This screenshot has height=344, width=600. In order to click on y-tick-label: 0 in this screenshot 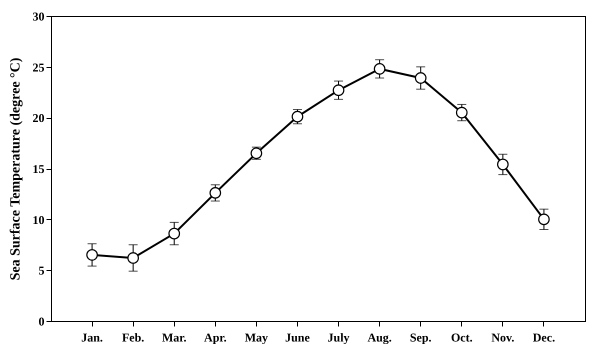, I will do `click(41, 321)`.